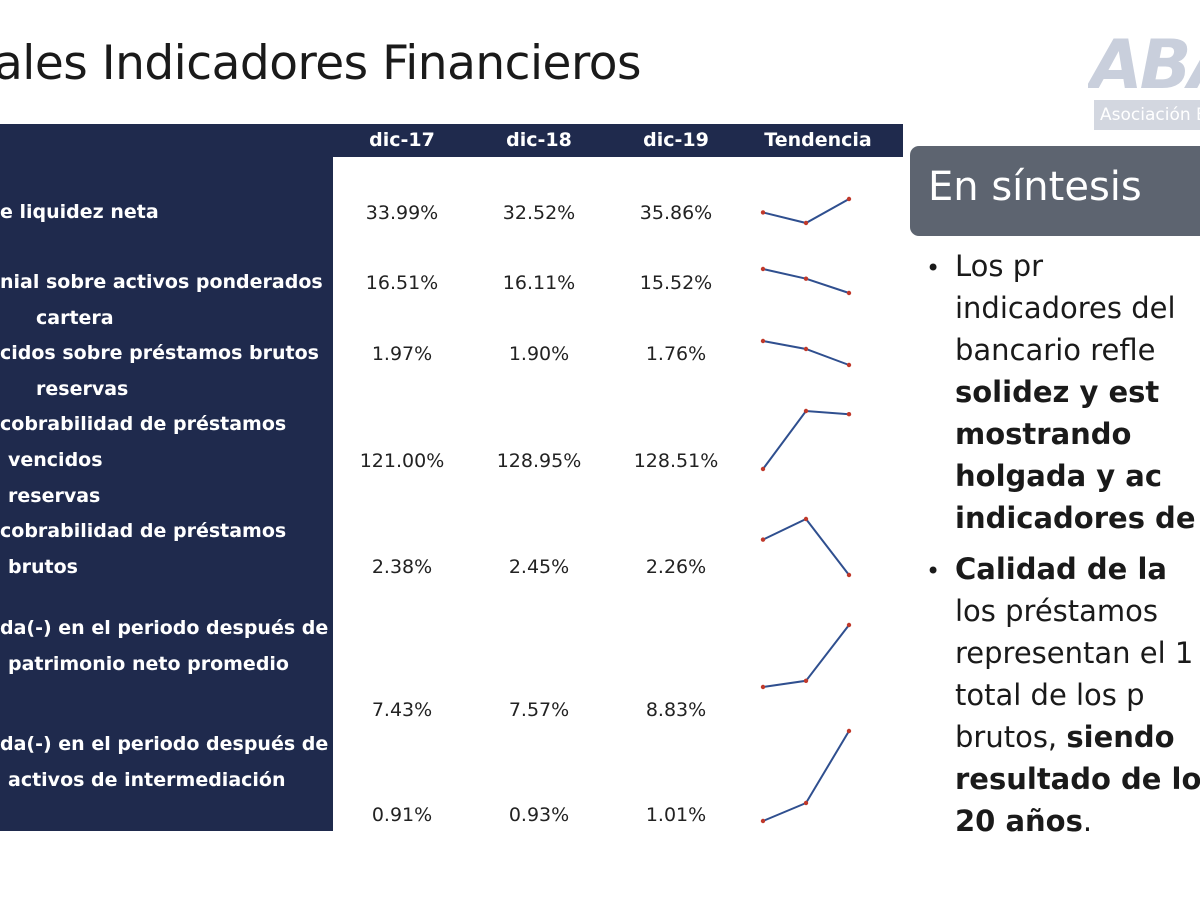  I want to click on synthesis-header-box, so click(1055, 191).